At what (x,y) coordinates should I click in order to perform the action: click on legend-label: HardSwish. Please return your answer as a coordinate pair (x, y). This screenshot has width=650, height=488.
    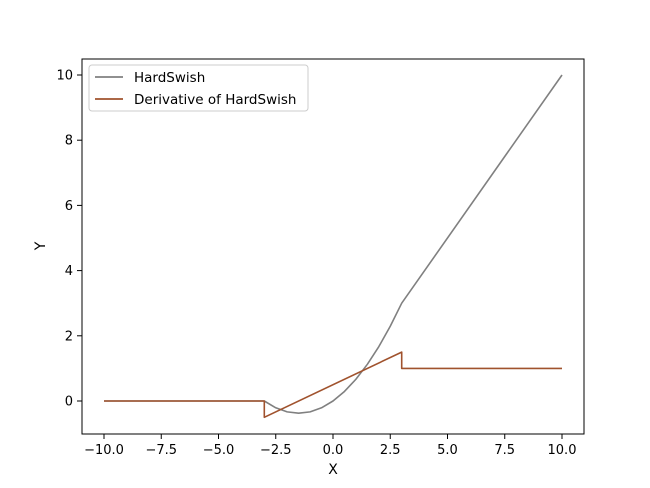
    Looking at the image, I should click on (169, 78).